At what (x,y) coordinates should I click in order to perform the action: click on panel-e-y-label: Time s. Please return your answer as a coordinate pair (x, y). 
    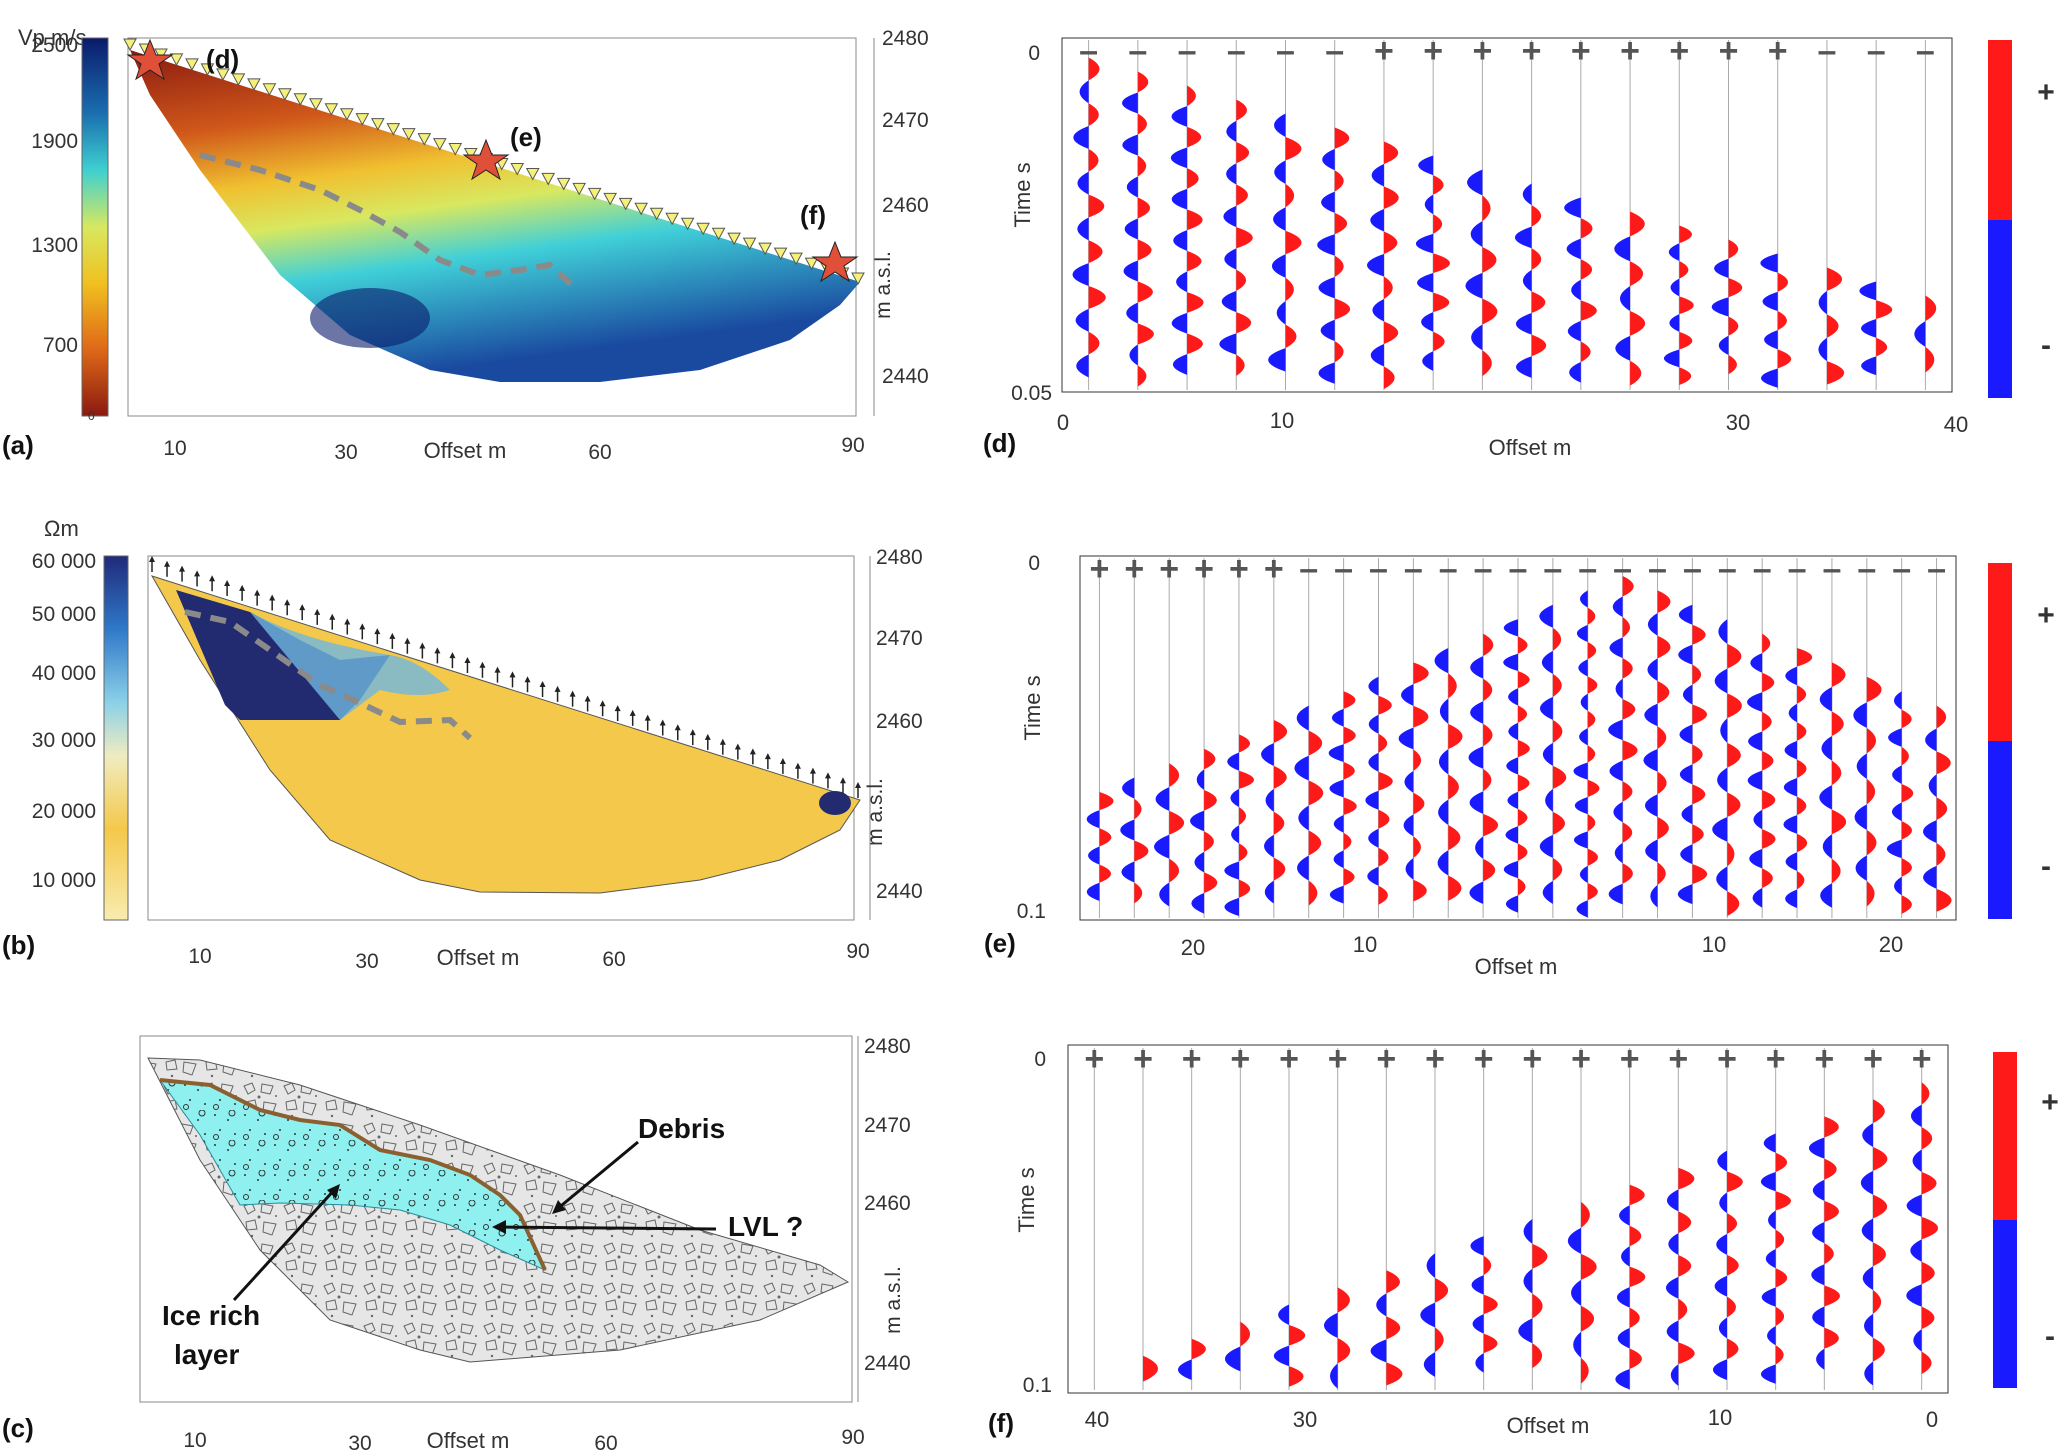
    Looking at the image, I should click on (1032, 707).